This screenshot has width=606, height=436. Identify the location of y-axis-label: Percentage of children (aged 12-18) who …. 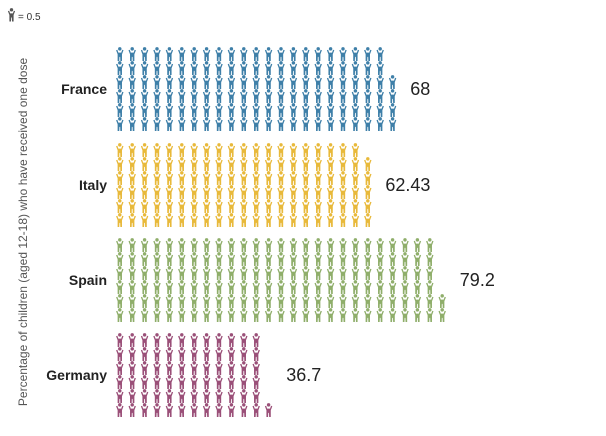
(23, 232).